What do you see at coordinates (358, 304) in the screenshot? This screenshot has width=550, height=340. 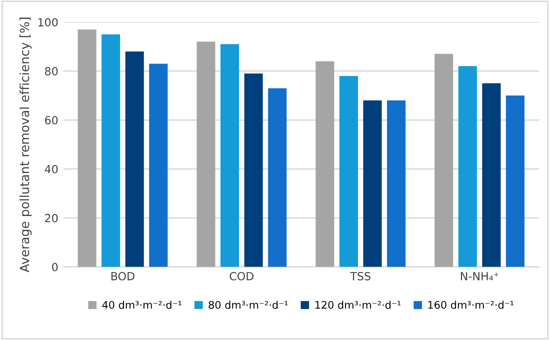 I see `legend-label: 120 dm³·m⁻²·d⁻¹` at bounding box center [358, 304].